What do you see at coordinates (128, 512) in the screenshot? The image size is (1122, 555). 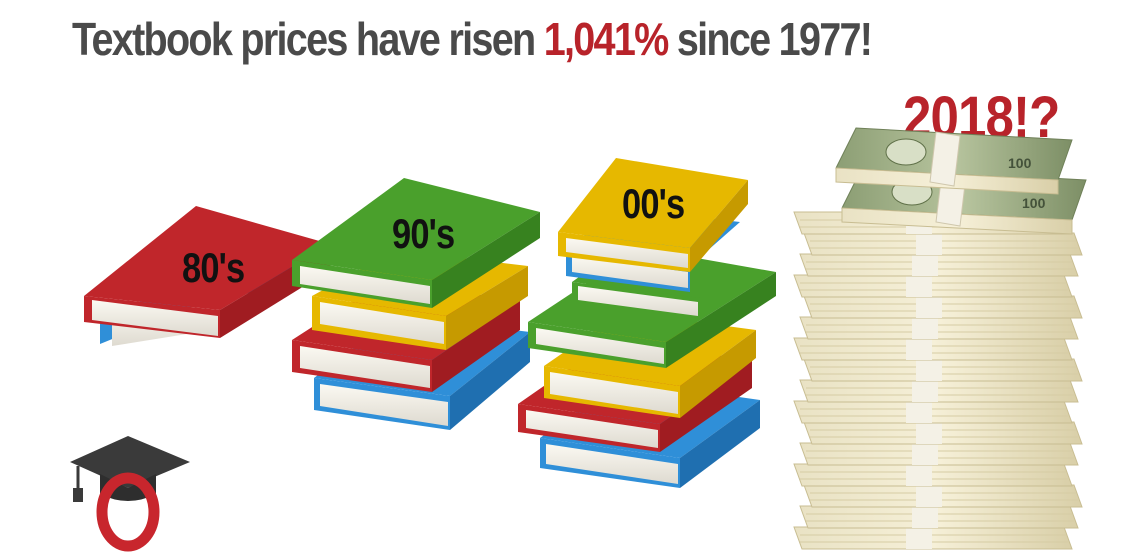 I see `logo-letter-o` at bounding box center [128, 512].